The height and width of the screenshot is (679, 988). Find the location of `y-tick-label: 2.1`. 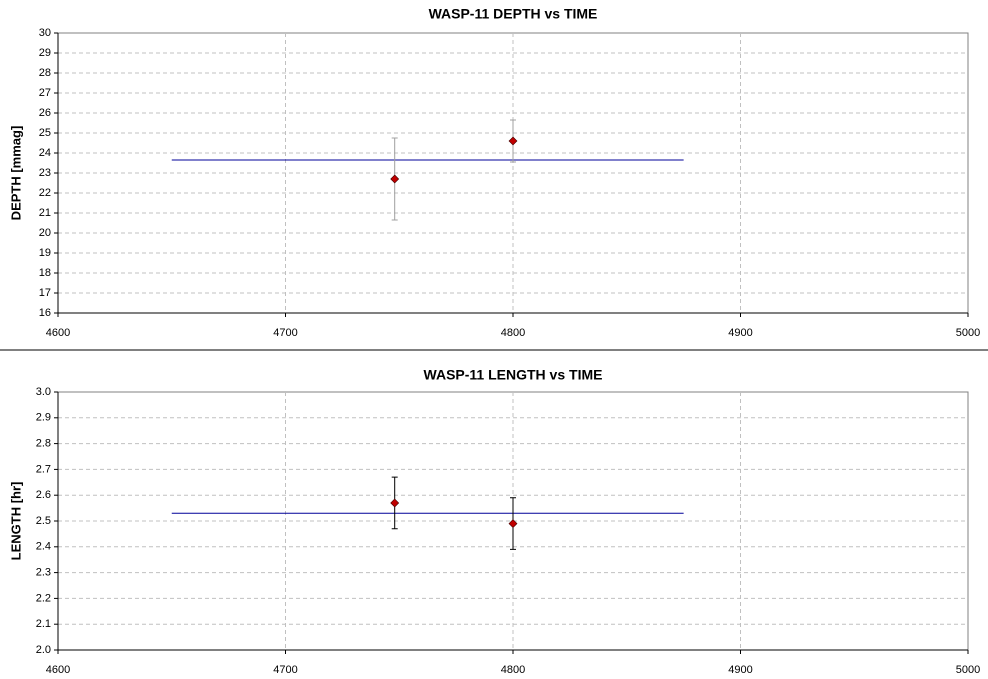

y-tick-label: 2.1 is located at coordinates (43, 624).